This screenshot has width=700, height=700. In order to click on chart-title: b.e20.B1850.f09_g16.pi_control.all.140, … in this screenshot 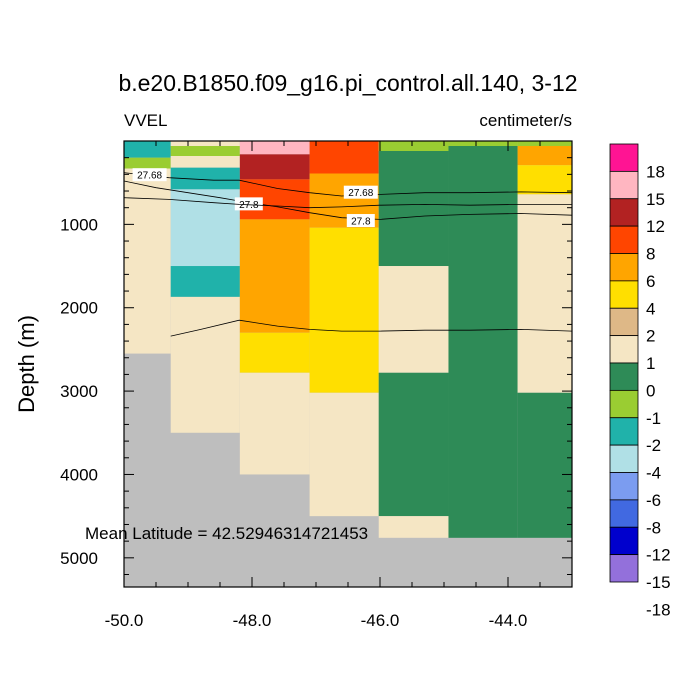, I will do `click(347, 83)`.